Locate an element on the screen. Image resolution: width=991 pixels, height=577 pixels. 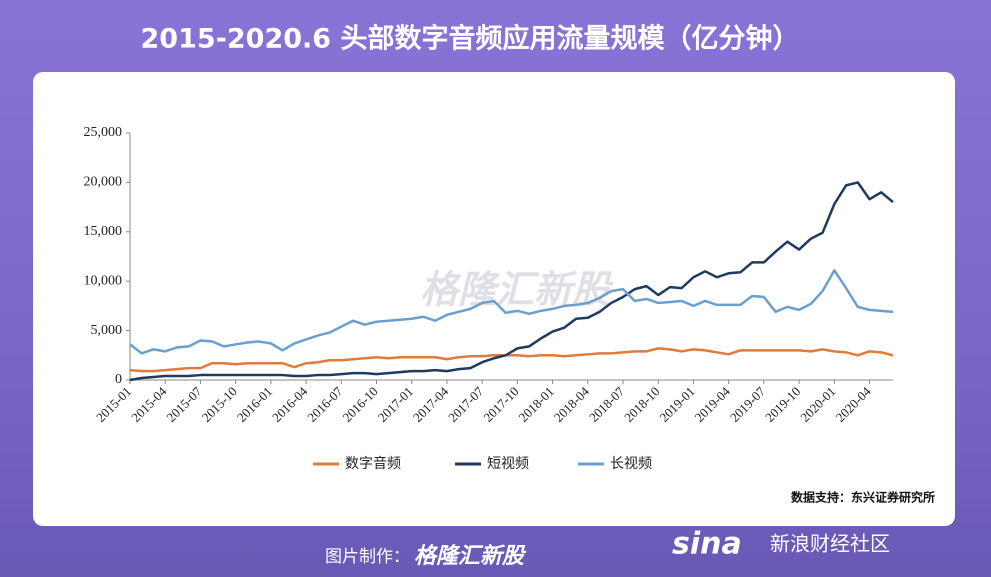
y-tick-label: 20,000 is located at coordinates (103, 182).